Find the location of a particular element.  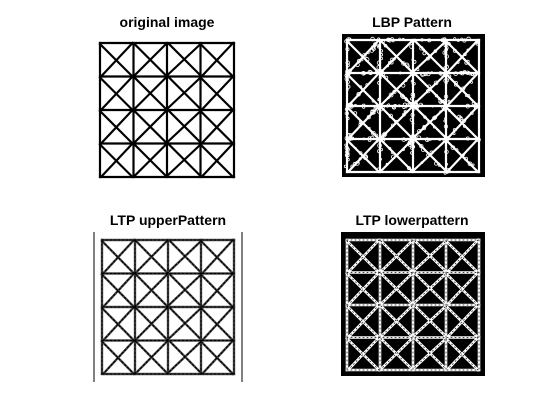

panel-title-ltp-lower: LTP lowerpattern is located at coordinates (412, 220).